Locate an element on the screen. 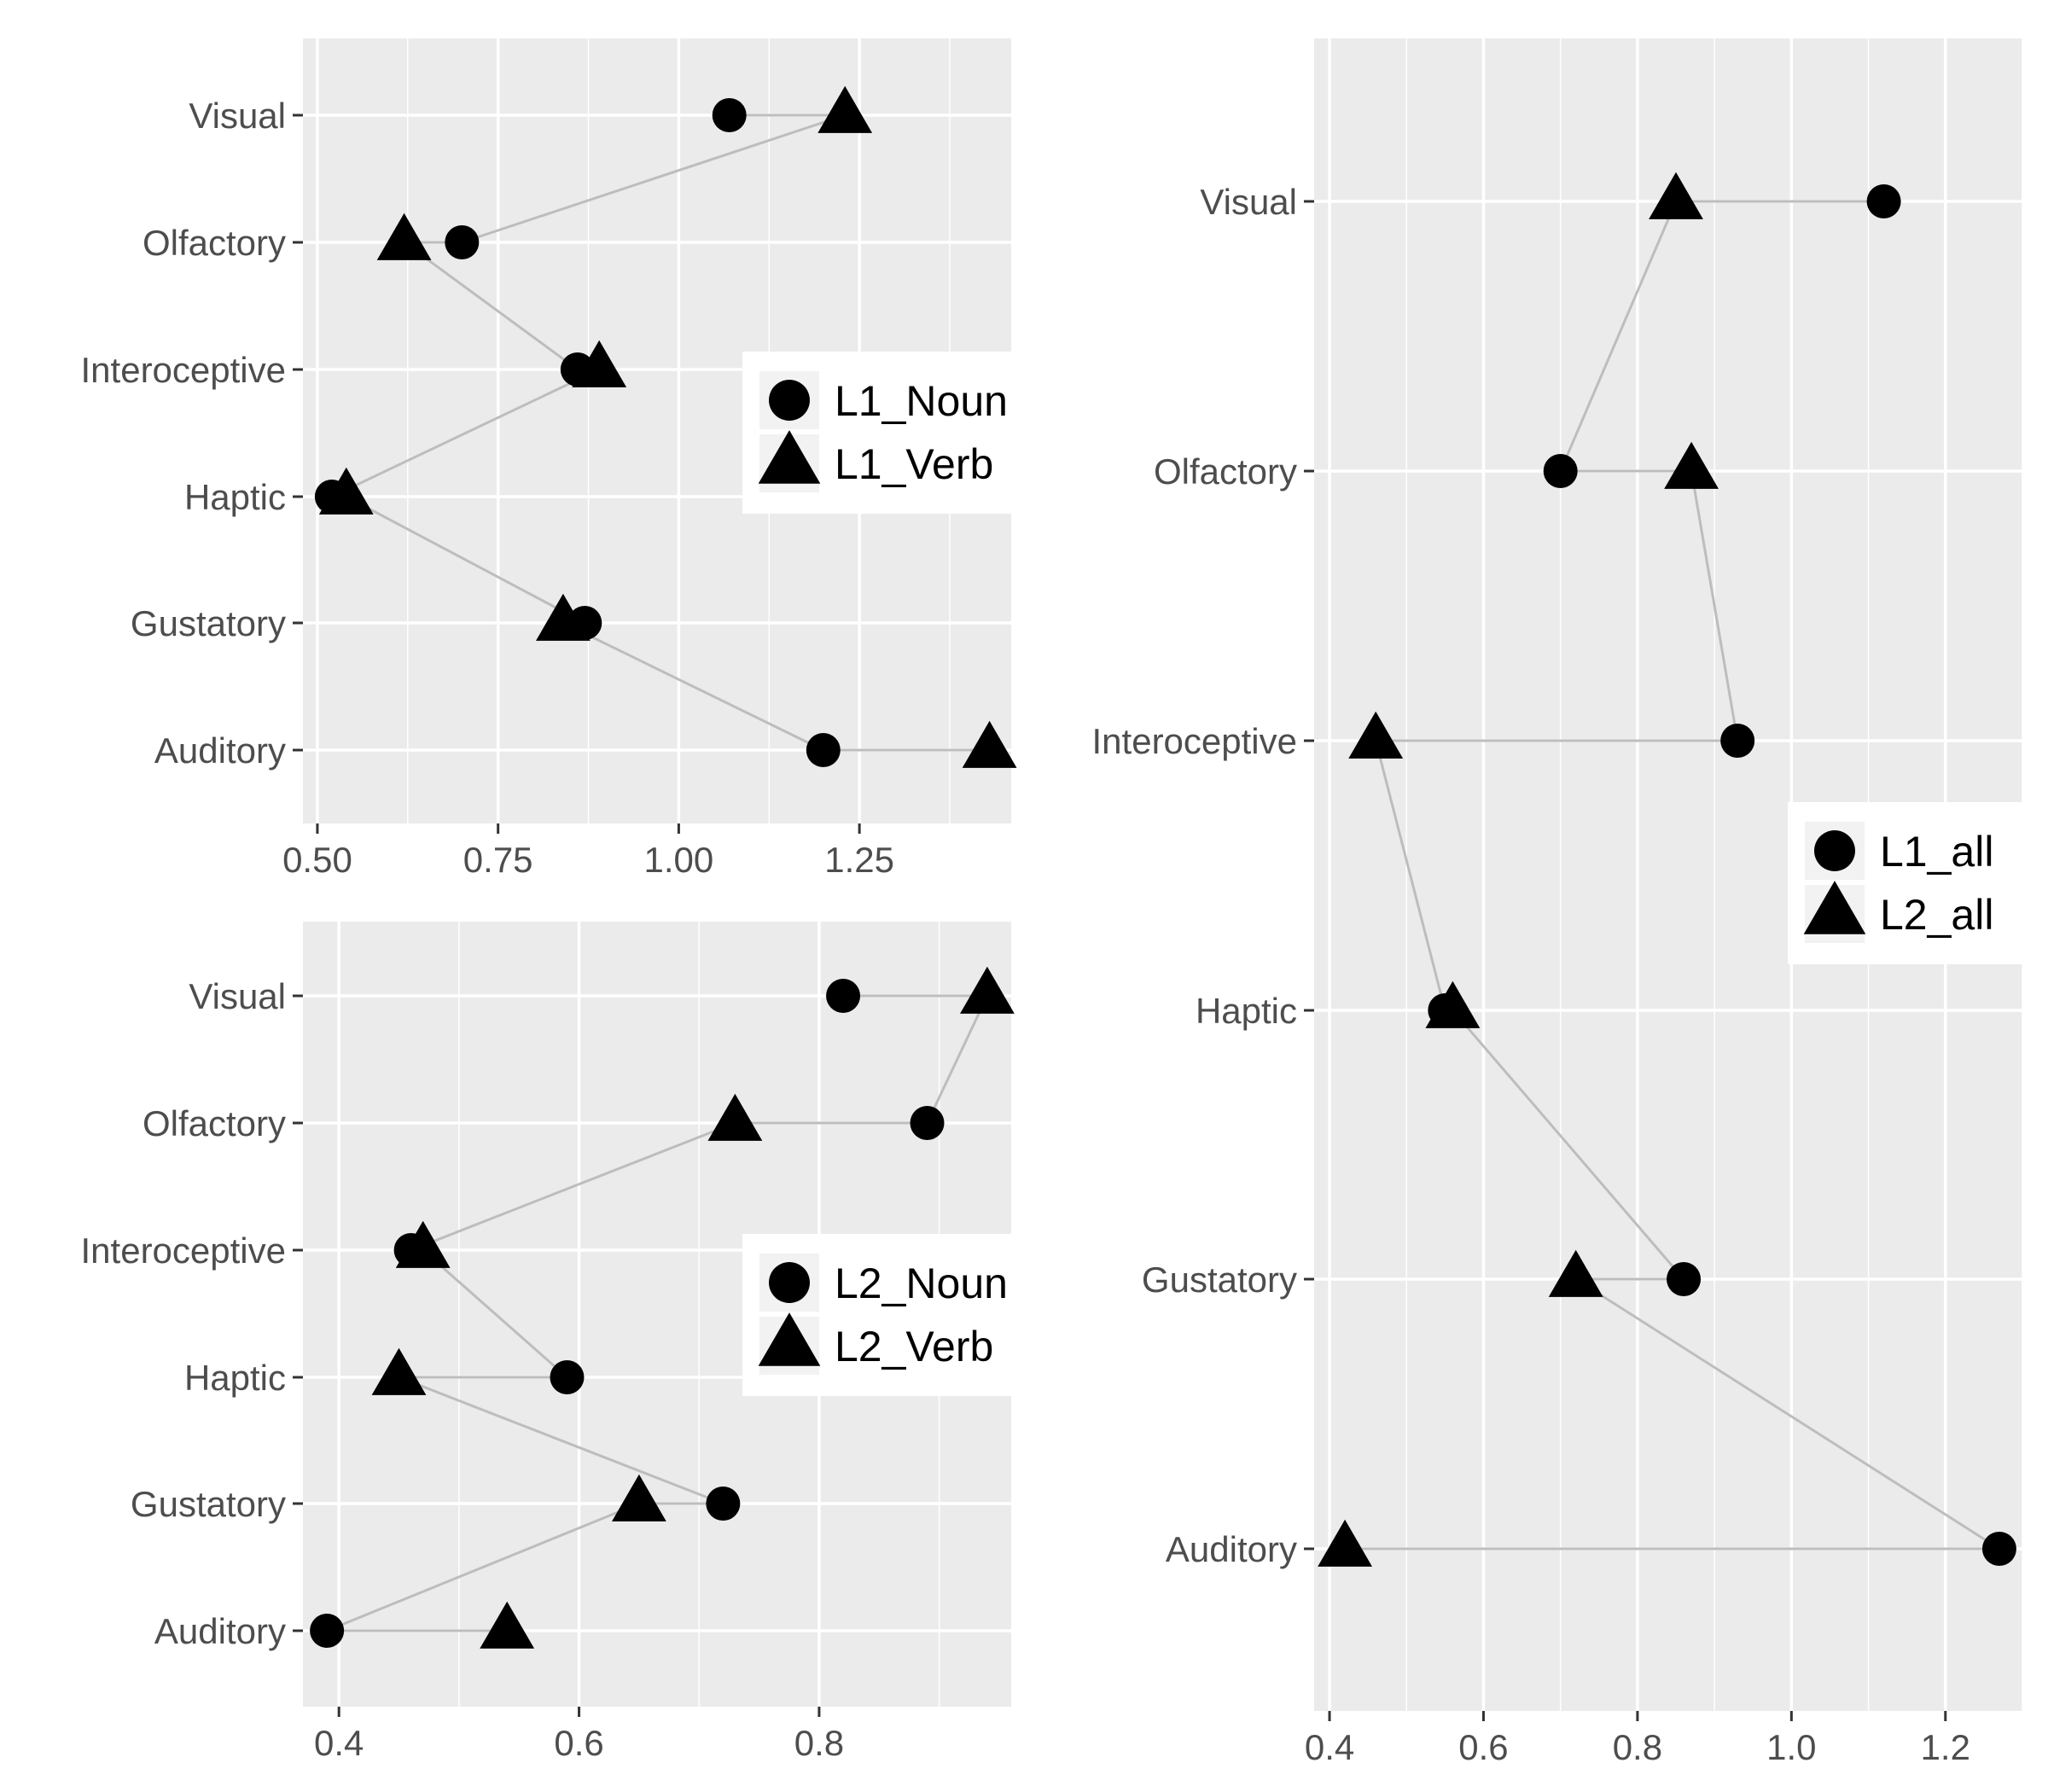  legend: L1_all L2_all is located at coordinates (1908, 883).